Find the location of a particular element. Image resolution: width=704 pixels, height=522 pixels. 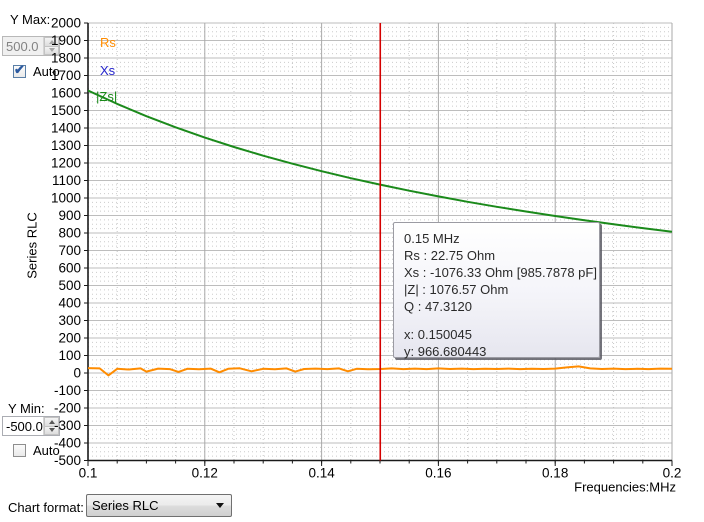

y-max-auto-row: ✔ Auto is located at coordinates (36, 70).